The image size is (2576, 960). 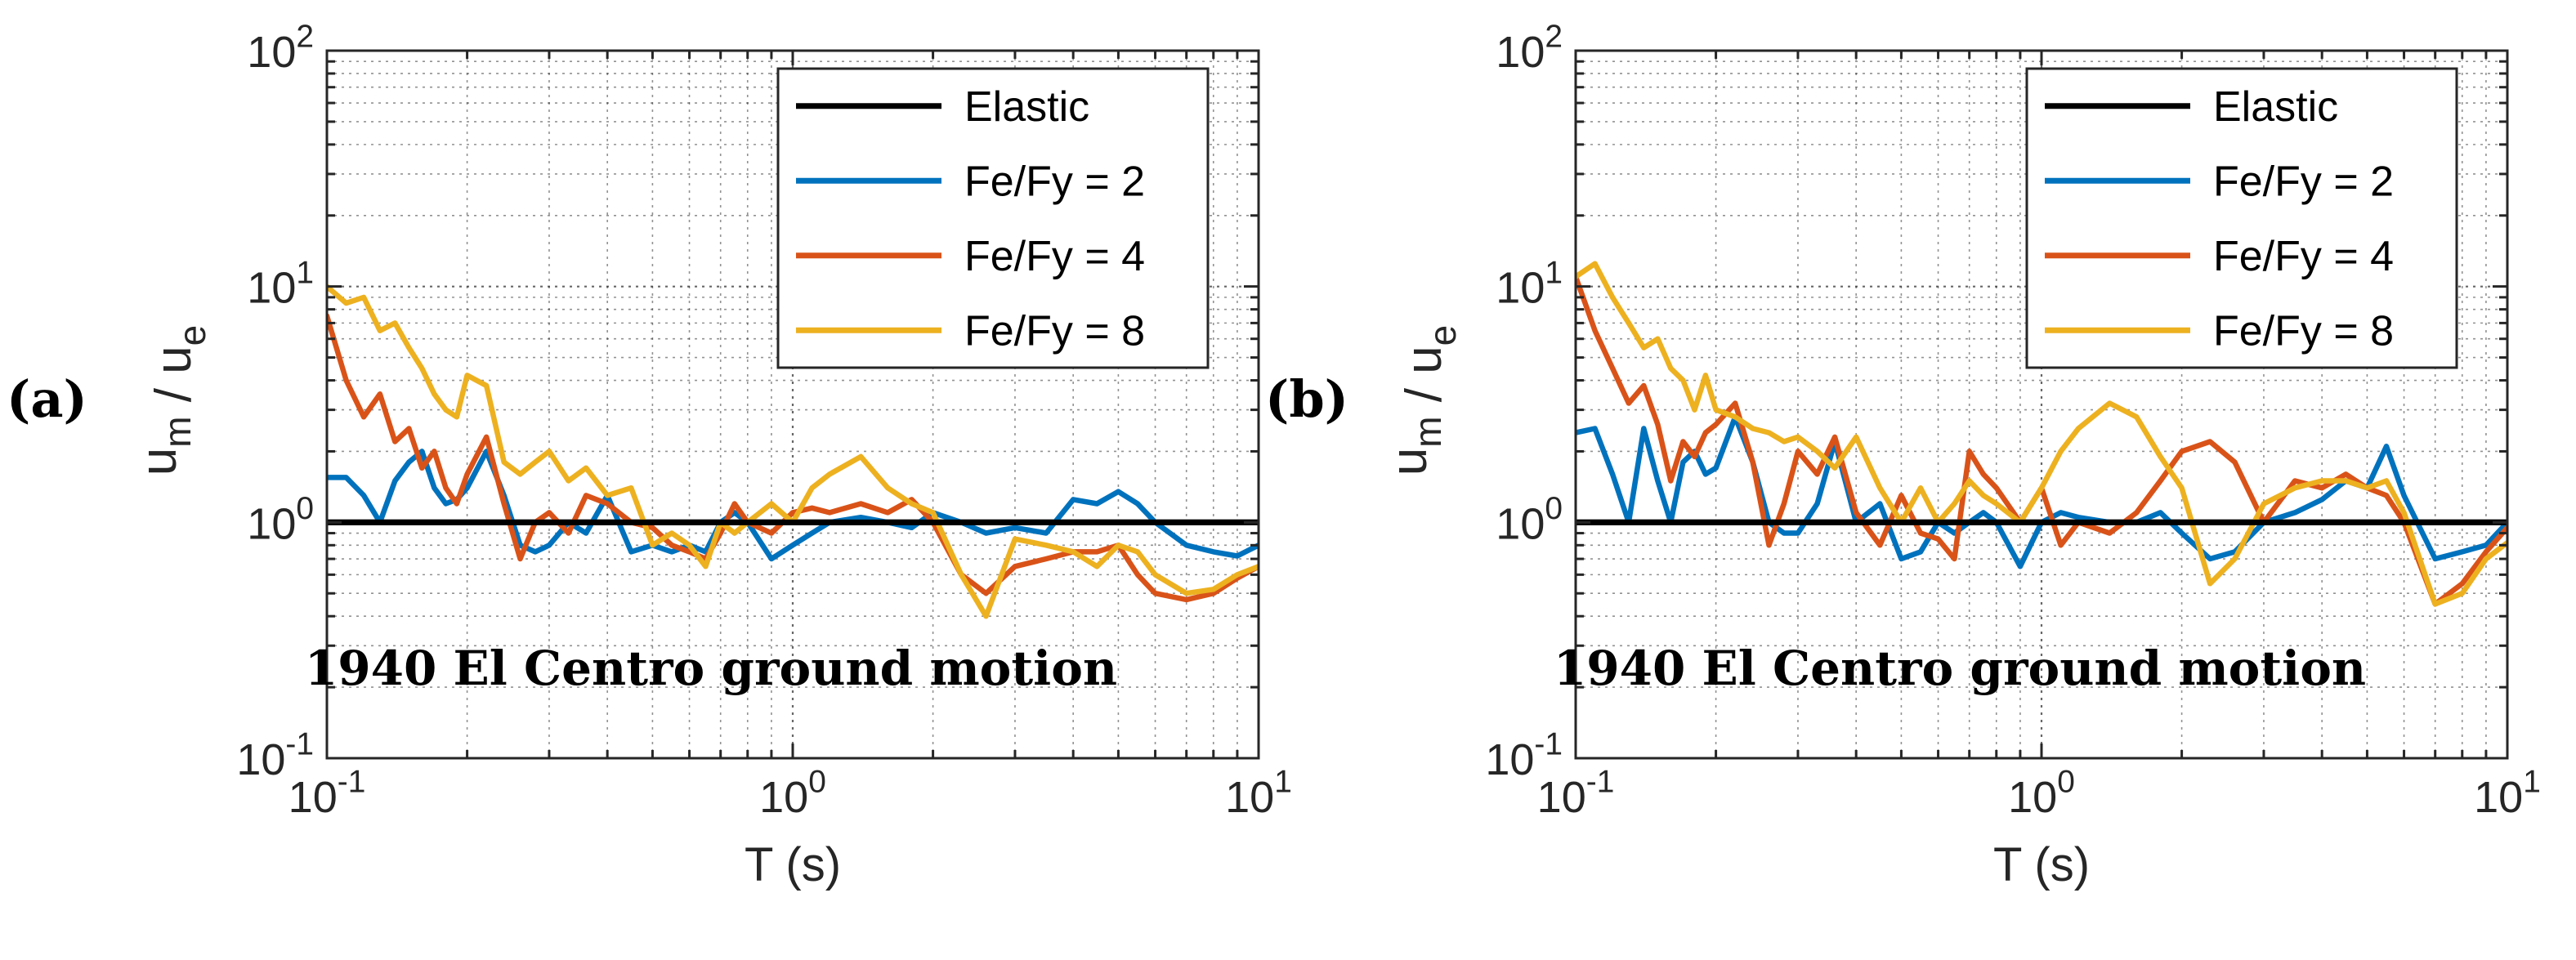 I want to click on panel-label: (b), so click(x=1306, y=399).